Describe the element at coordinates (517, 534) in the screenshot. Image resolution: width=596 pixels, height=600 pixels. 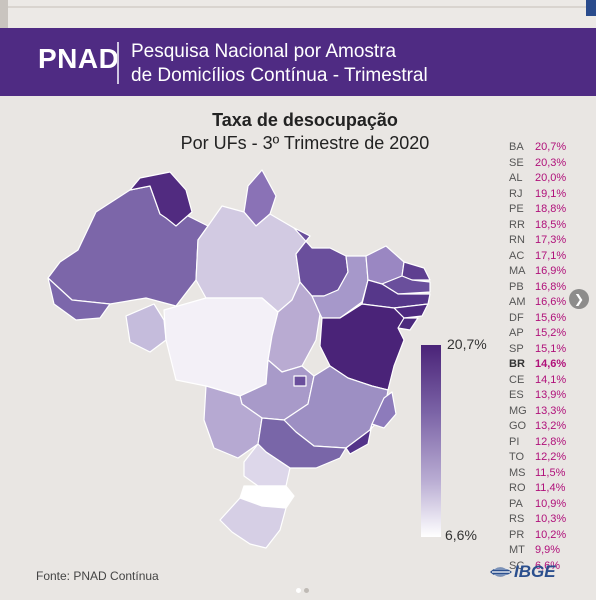
I see `ranking-uf-label: PR` at that location.